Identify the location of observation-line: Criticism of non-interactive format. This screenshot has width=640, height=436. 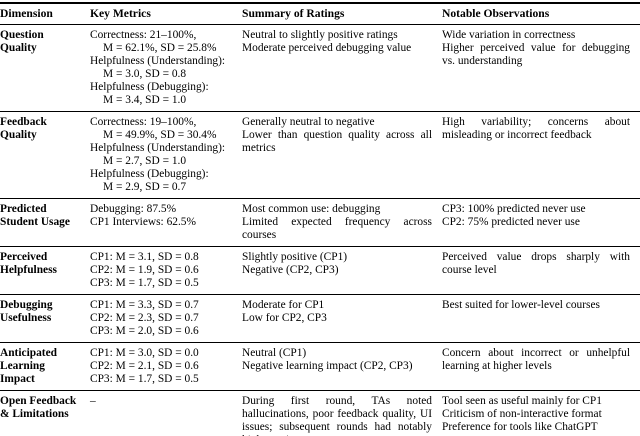
(522, 414).